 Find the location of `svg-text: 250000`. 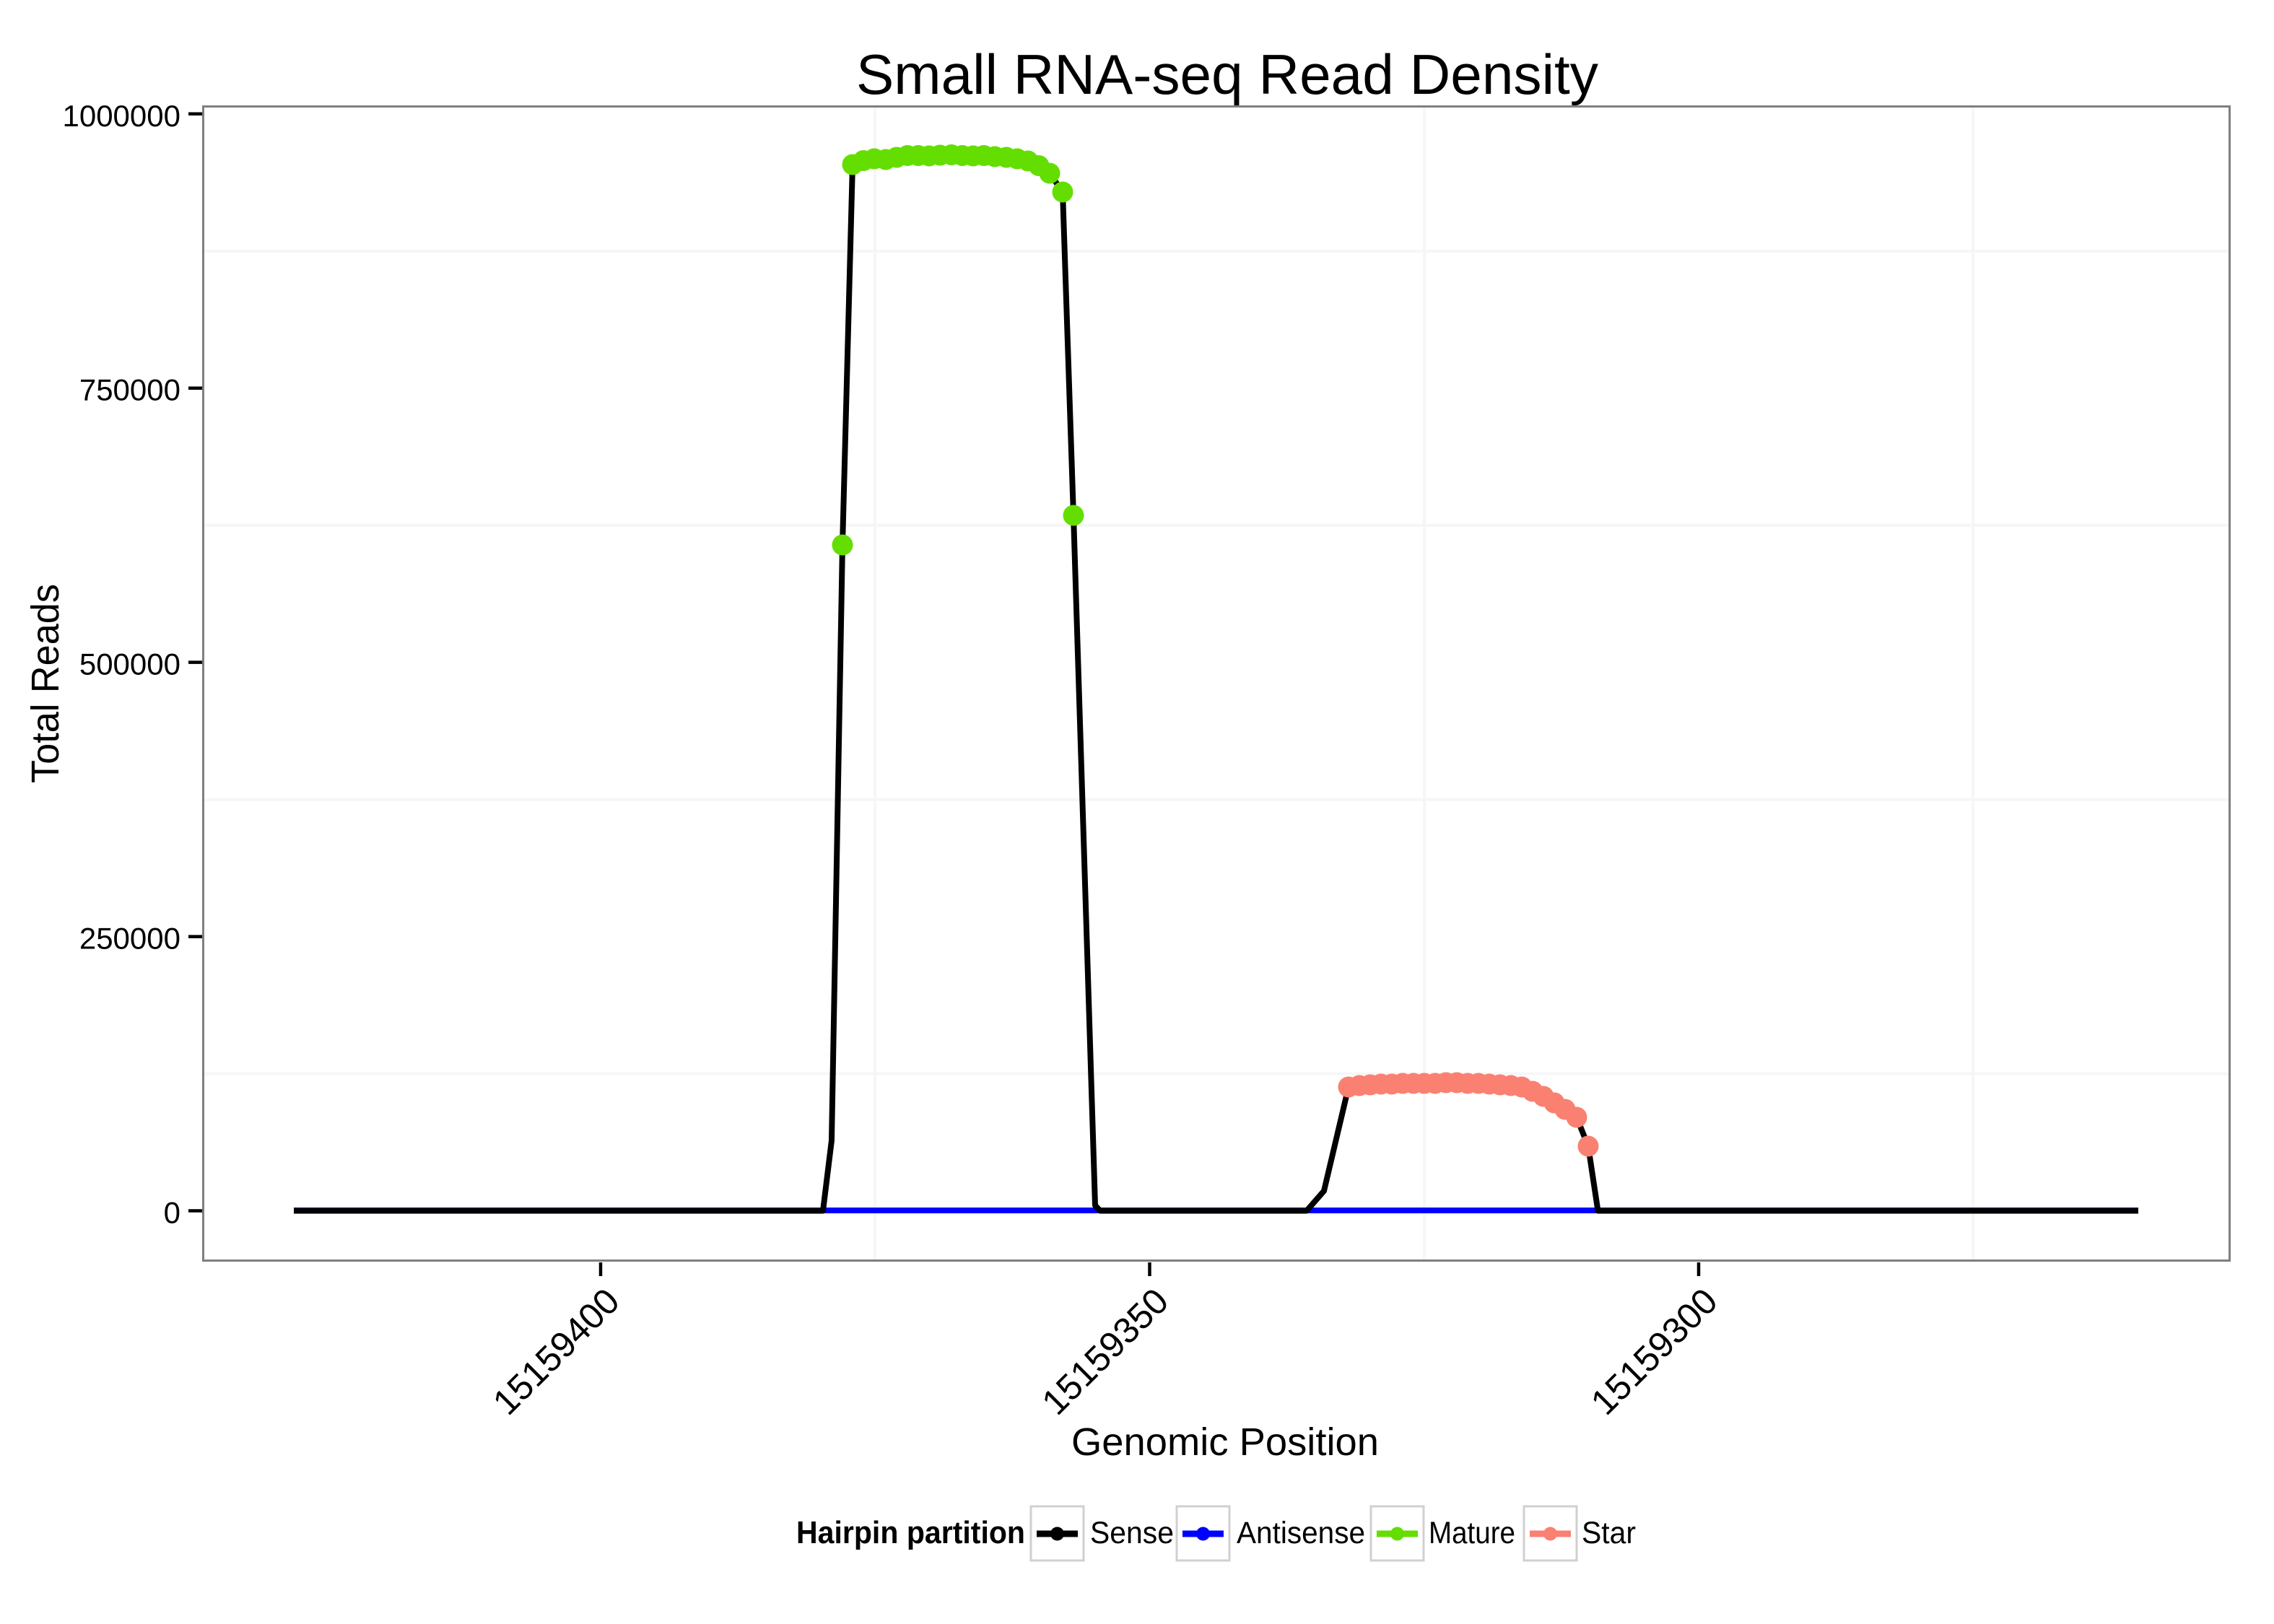

svg-text: 250000 is located at coordinates (129, 939).